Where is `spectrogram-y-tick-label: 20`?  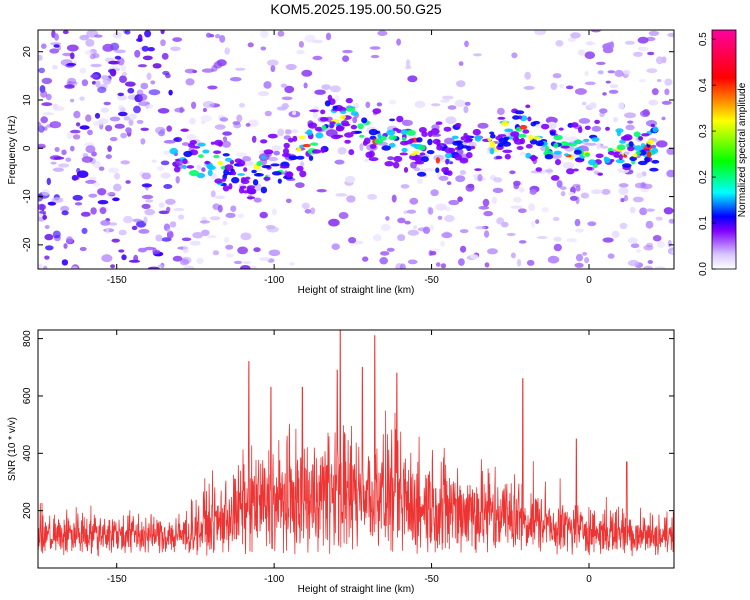
spectrogram-y-tick-label: 20 is located at coordinates (27, 52).